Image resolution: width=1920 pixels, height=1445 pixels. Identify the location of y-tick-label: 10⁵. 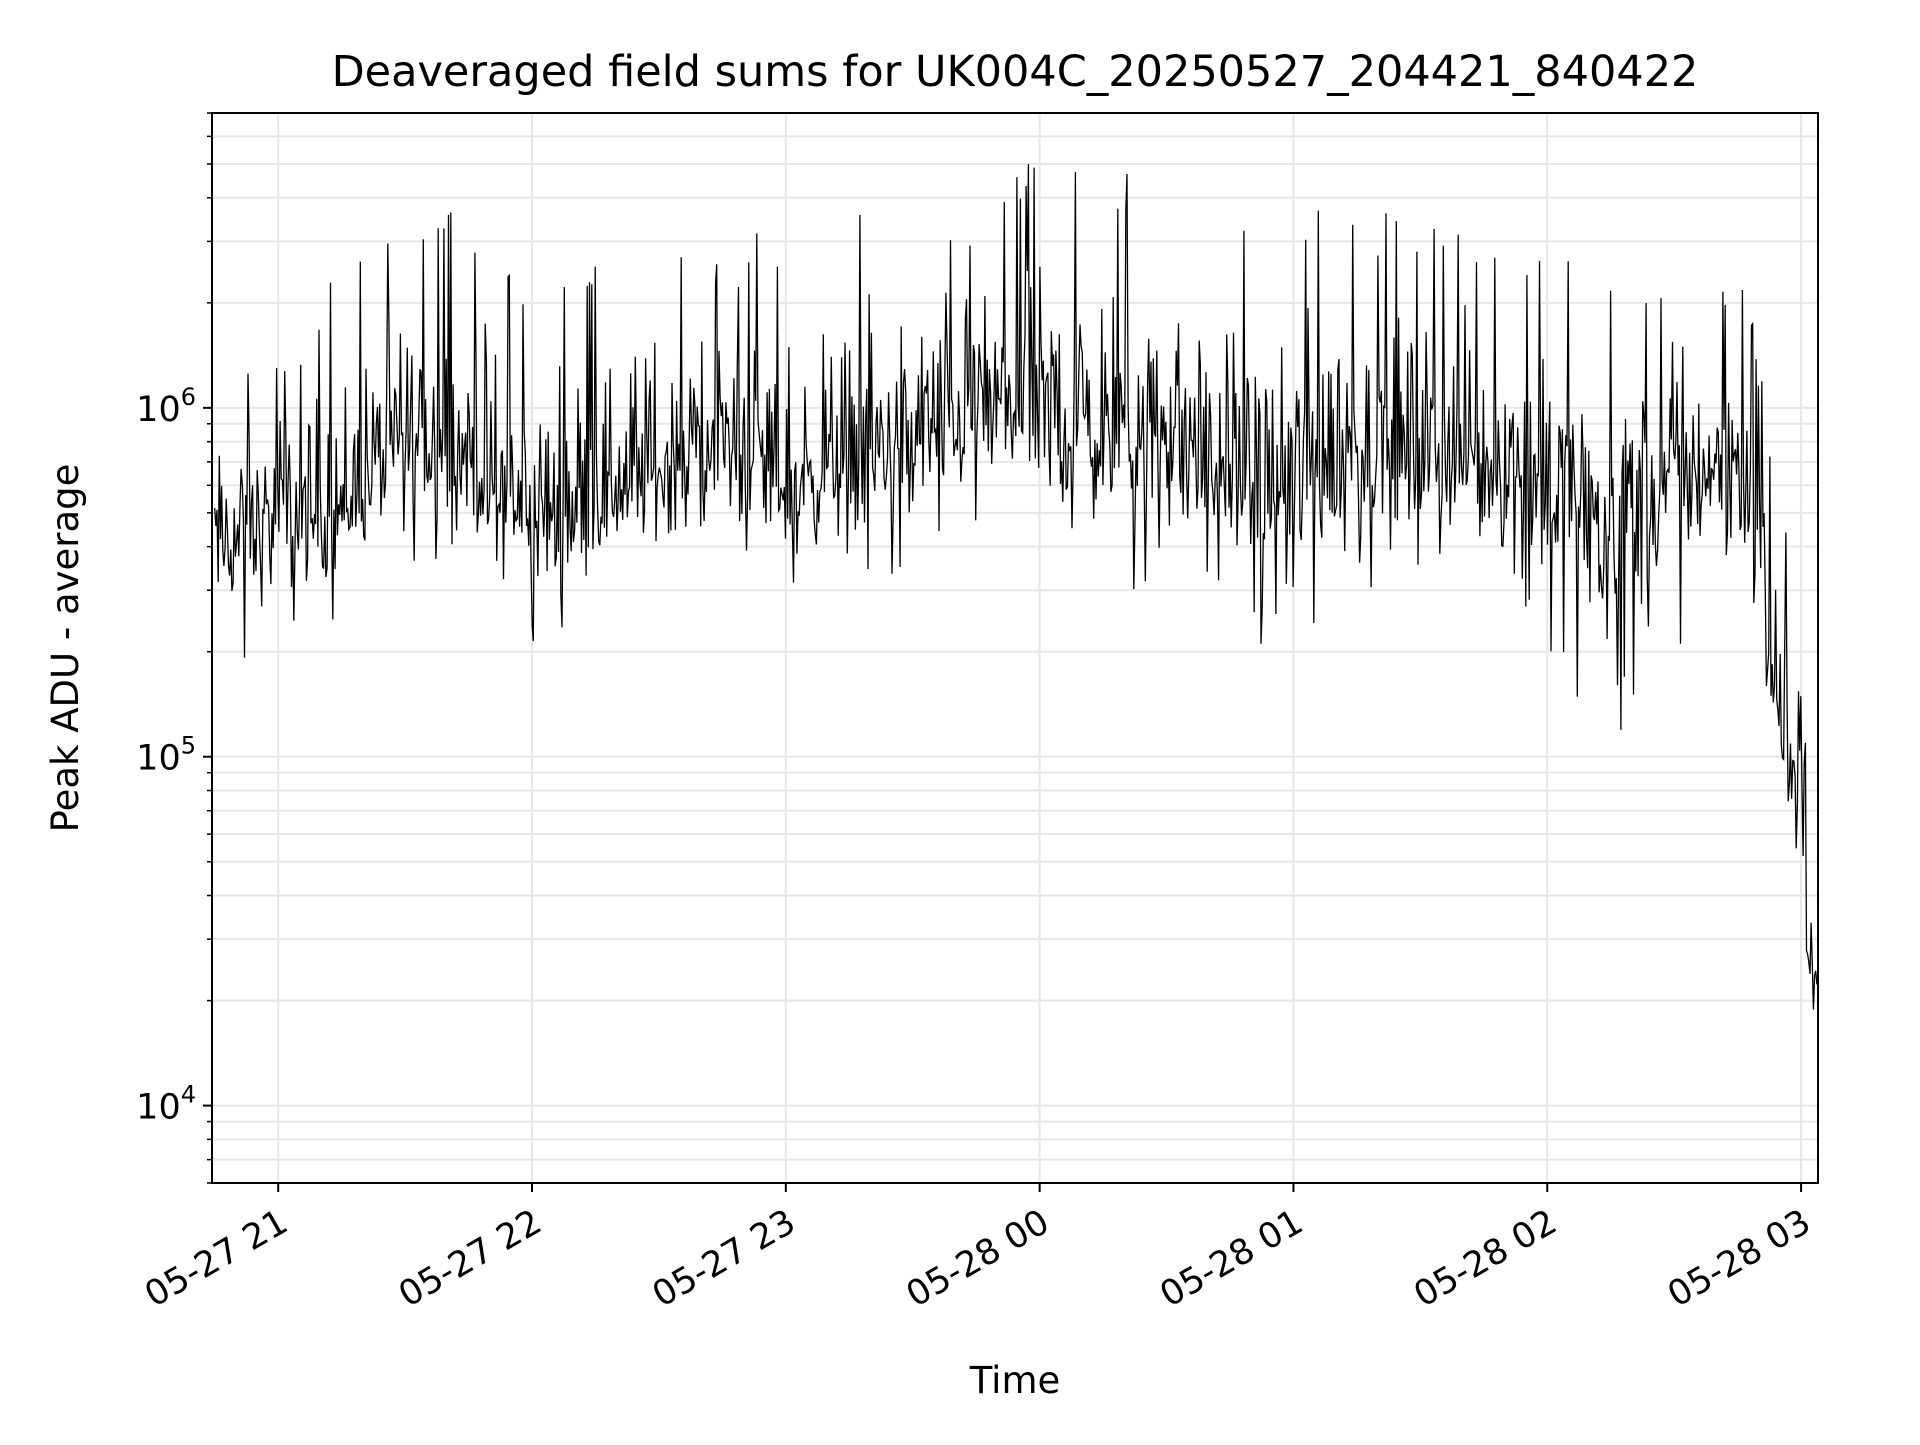
(166, 755).